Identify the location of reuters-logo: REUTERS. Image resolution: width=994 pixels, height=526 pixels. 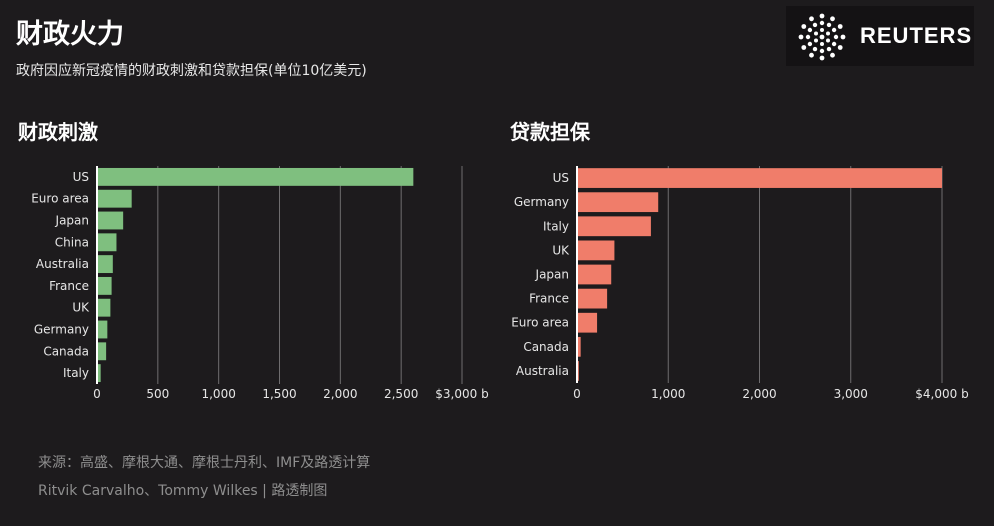
(880, 36).